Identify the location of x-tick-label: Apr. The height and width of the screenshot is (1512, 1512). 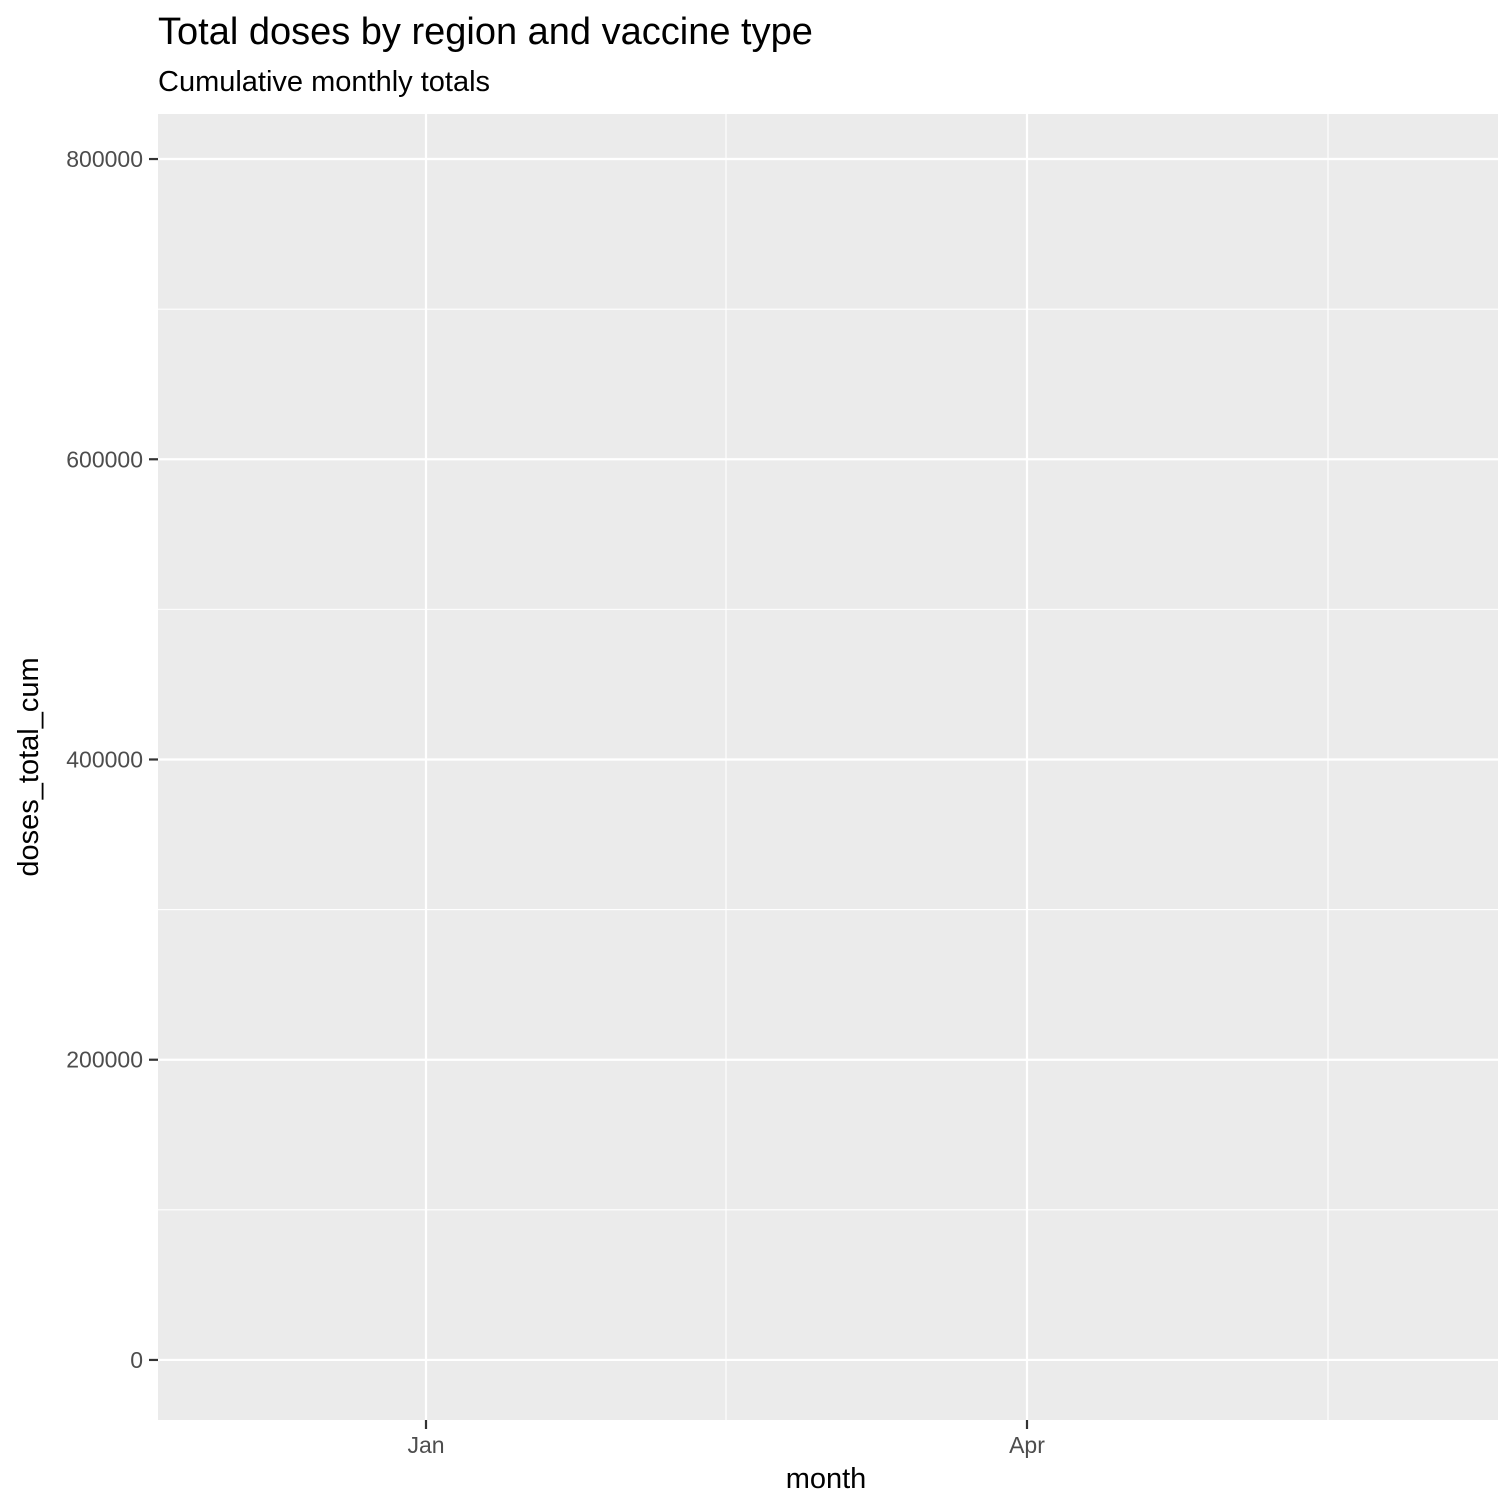
(1027, 1445).